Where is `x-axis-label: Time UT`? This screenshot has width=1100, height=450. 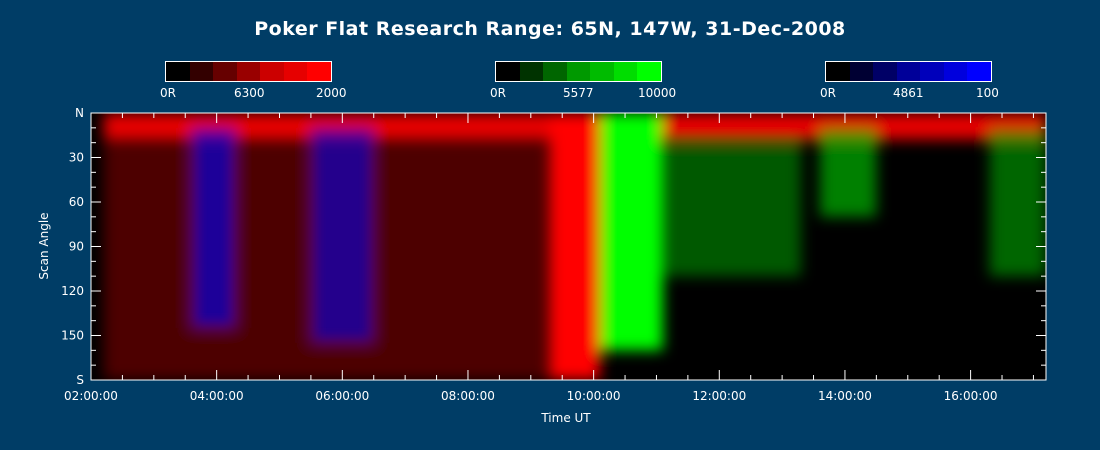 x-axis-label: Time UT is located at coordinates (565, 418).